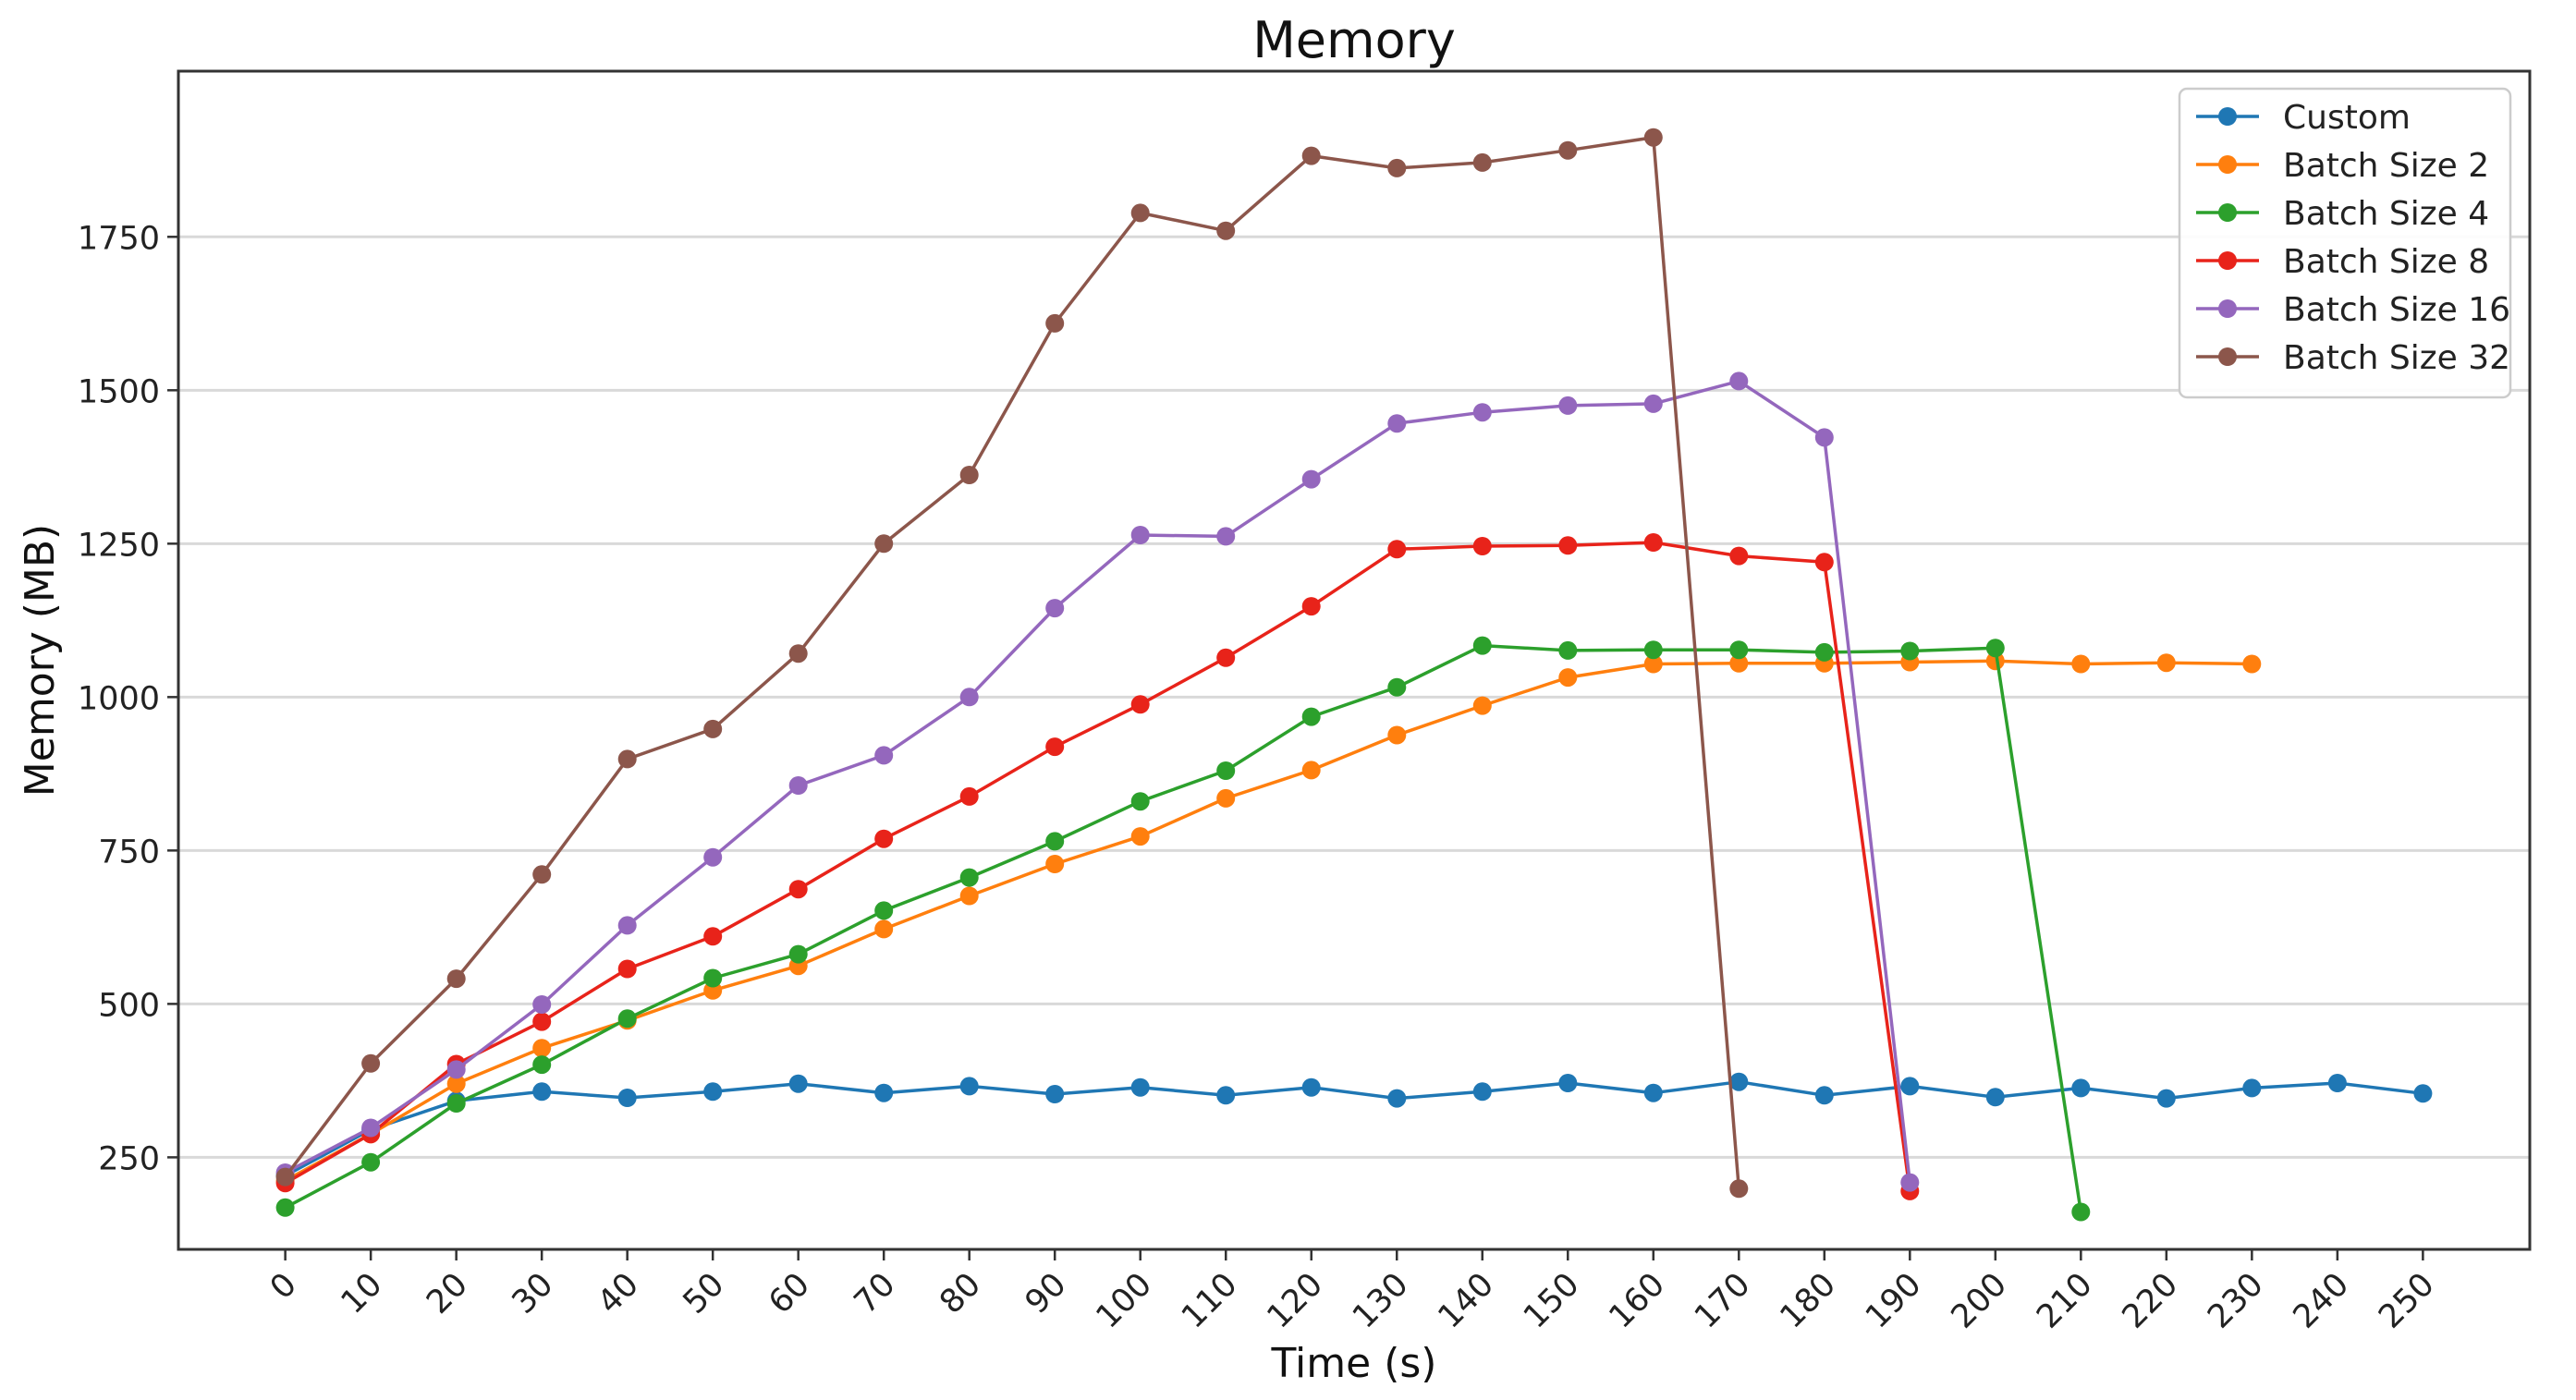 The image size is (2576, 1400). I want to click on legend-label: Batch Size 4, so click(2386, 214).